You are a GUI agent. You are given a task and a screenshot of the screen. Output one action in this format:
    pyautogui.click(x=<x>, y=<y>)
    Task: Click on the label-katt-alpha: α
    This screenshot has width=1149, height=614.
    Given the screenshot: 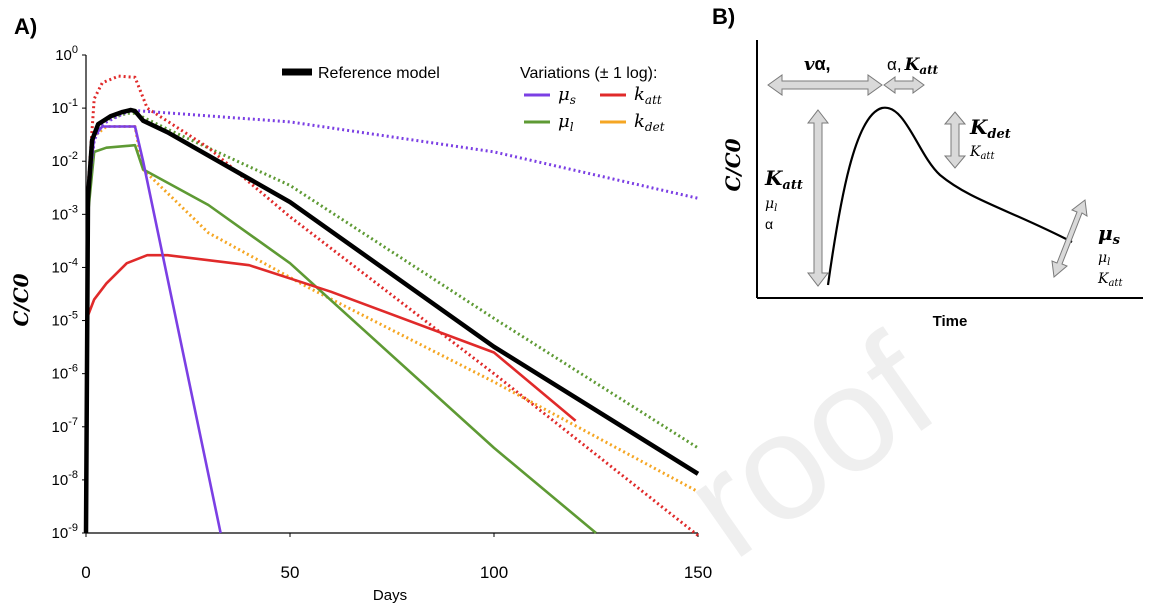 What is the action you would take?
    pyautogui.click(x=769, y=224)
    